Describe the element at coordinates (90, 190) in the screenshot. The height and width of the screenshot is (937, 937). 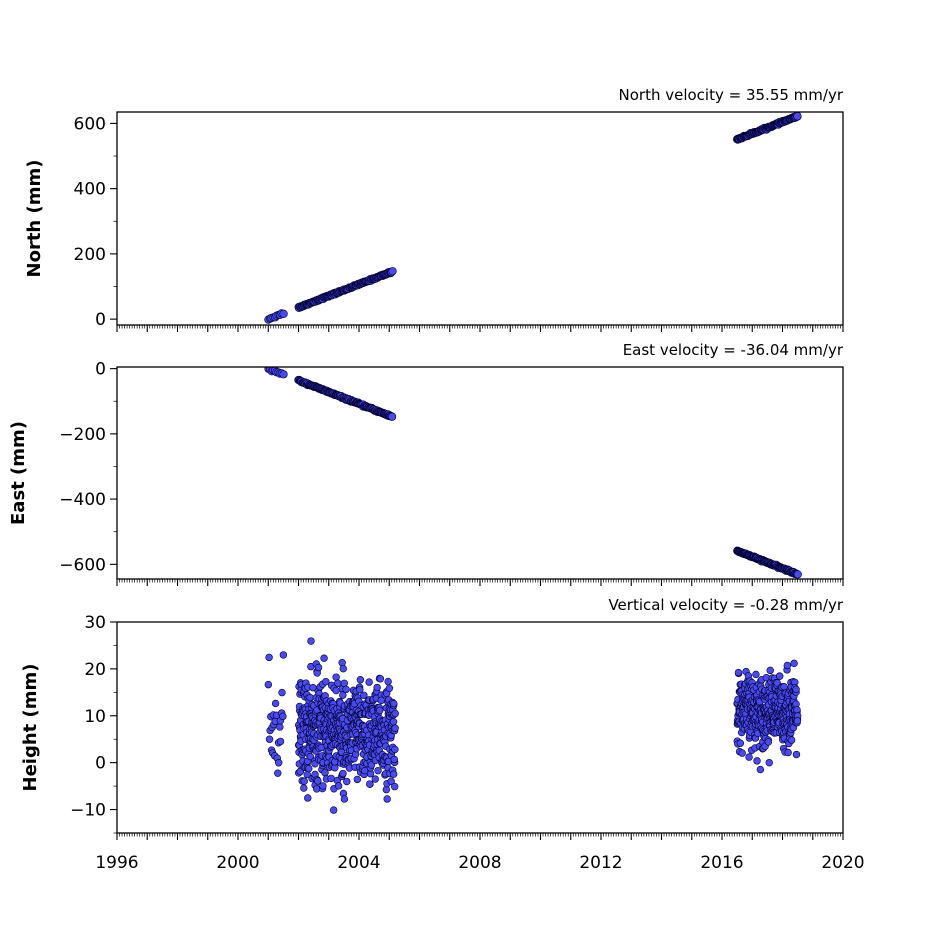
I see `north-y-tick-label: 400` at that location.